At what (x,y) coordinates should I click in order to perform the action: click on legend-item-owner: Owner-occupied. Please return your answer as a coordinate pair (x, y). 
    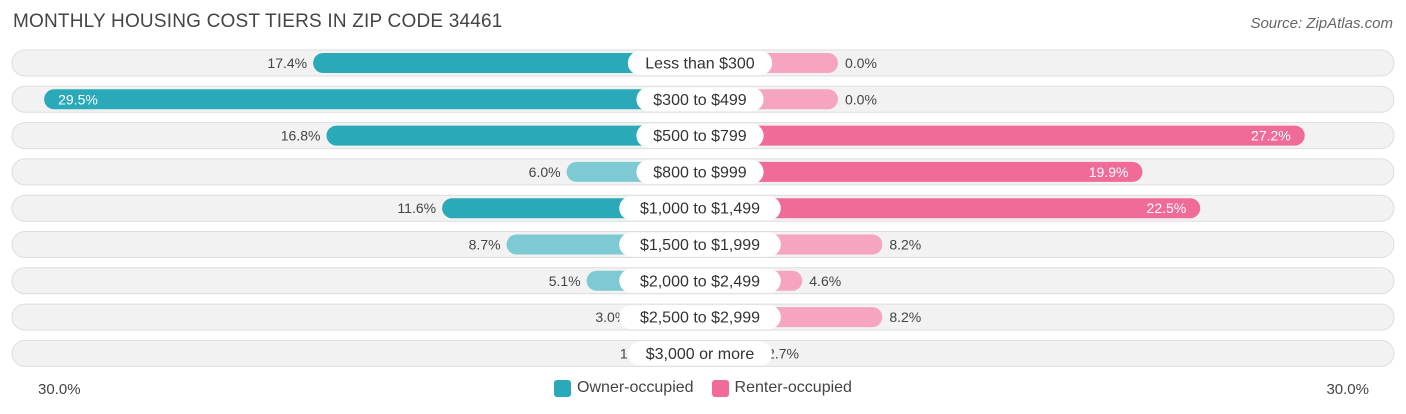
    Looking at the image, I should click on (624, 388).